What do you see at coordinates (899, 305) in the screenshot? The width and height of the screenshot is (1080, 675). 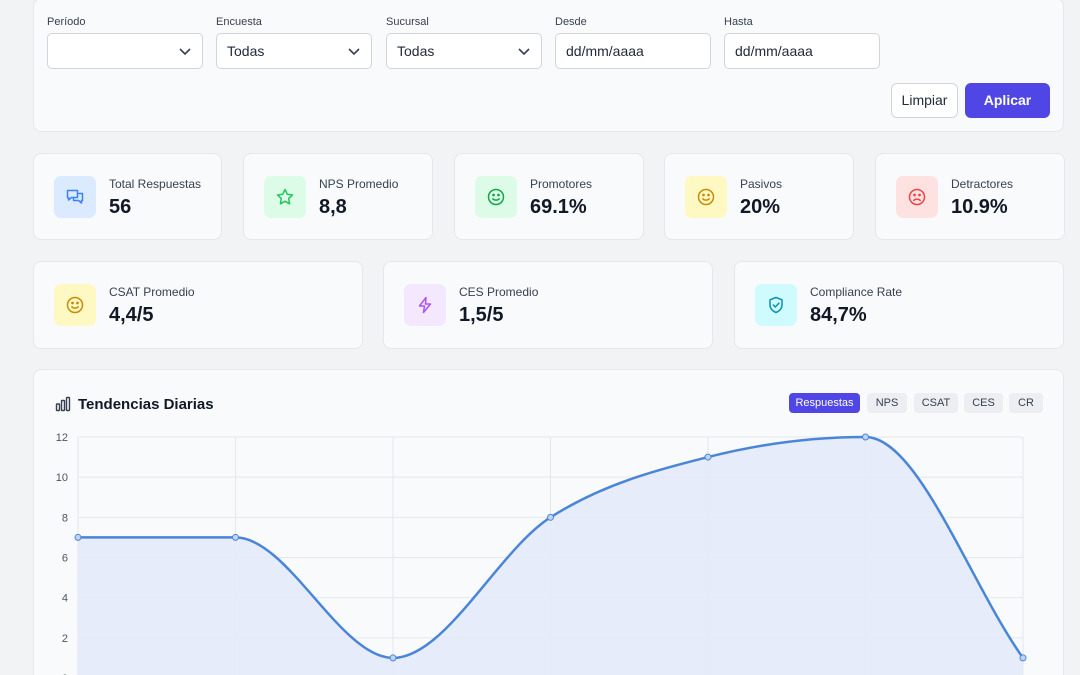 I see `stat-card-compliance-rate: Compliance Rate 84,7%` at bounding box center [899, 305].